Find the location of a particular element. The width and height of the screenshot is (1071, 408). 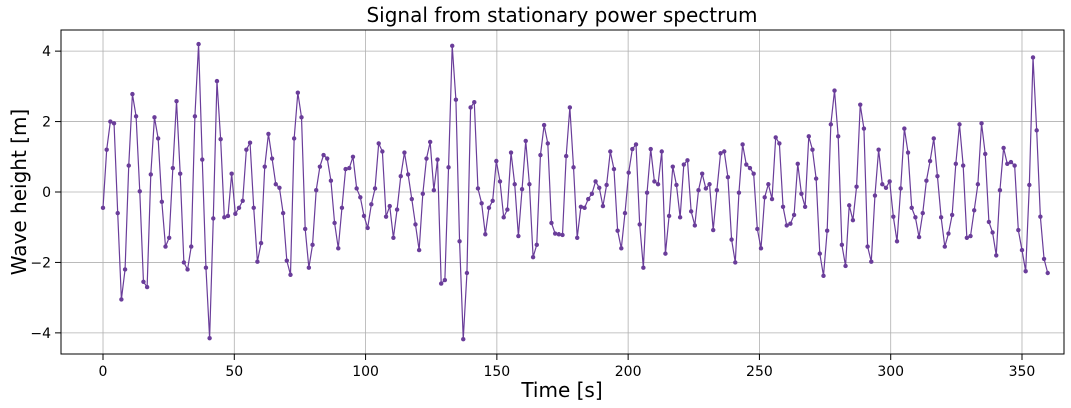

x-tick-label: 150 is located at coordinates (496, 372).